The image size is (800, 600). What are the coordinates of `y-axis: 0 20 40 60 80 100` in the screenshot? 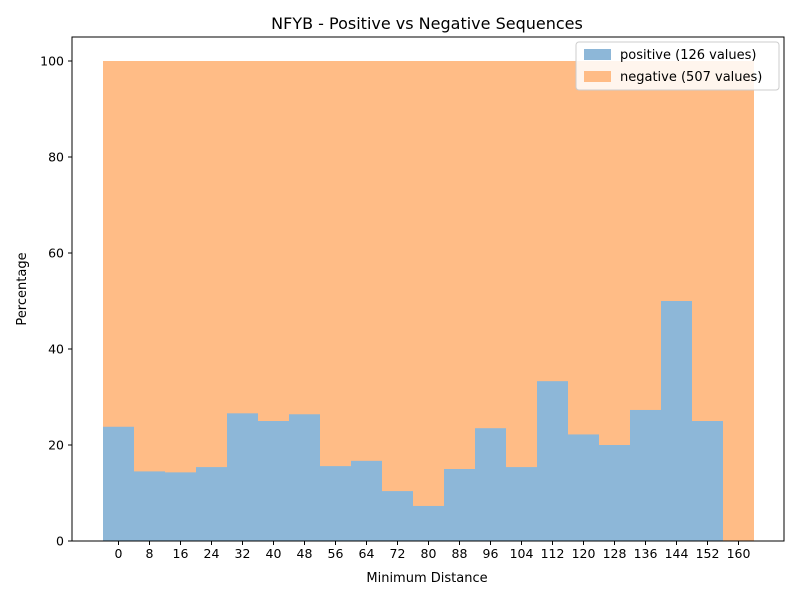 It's located at (56, 301).